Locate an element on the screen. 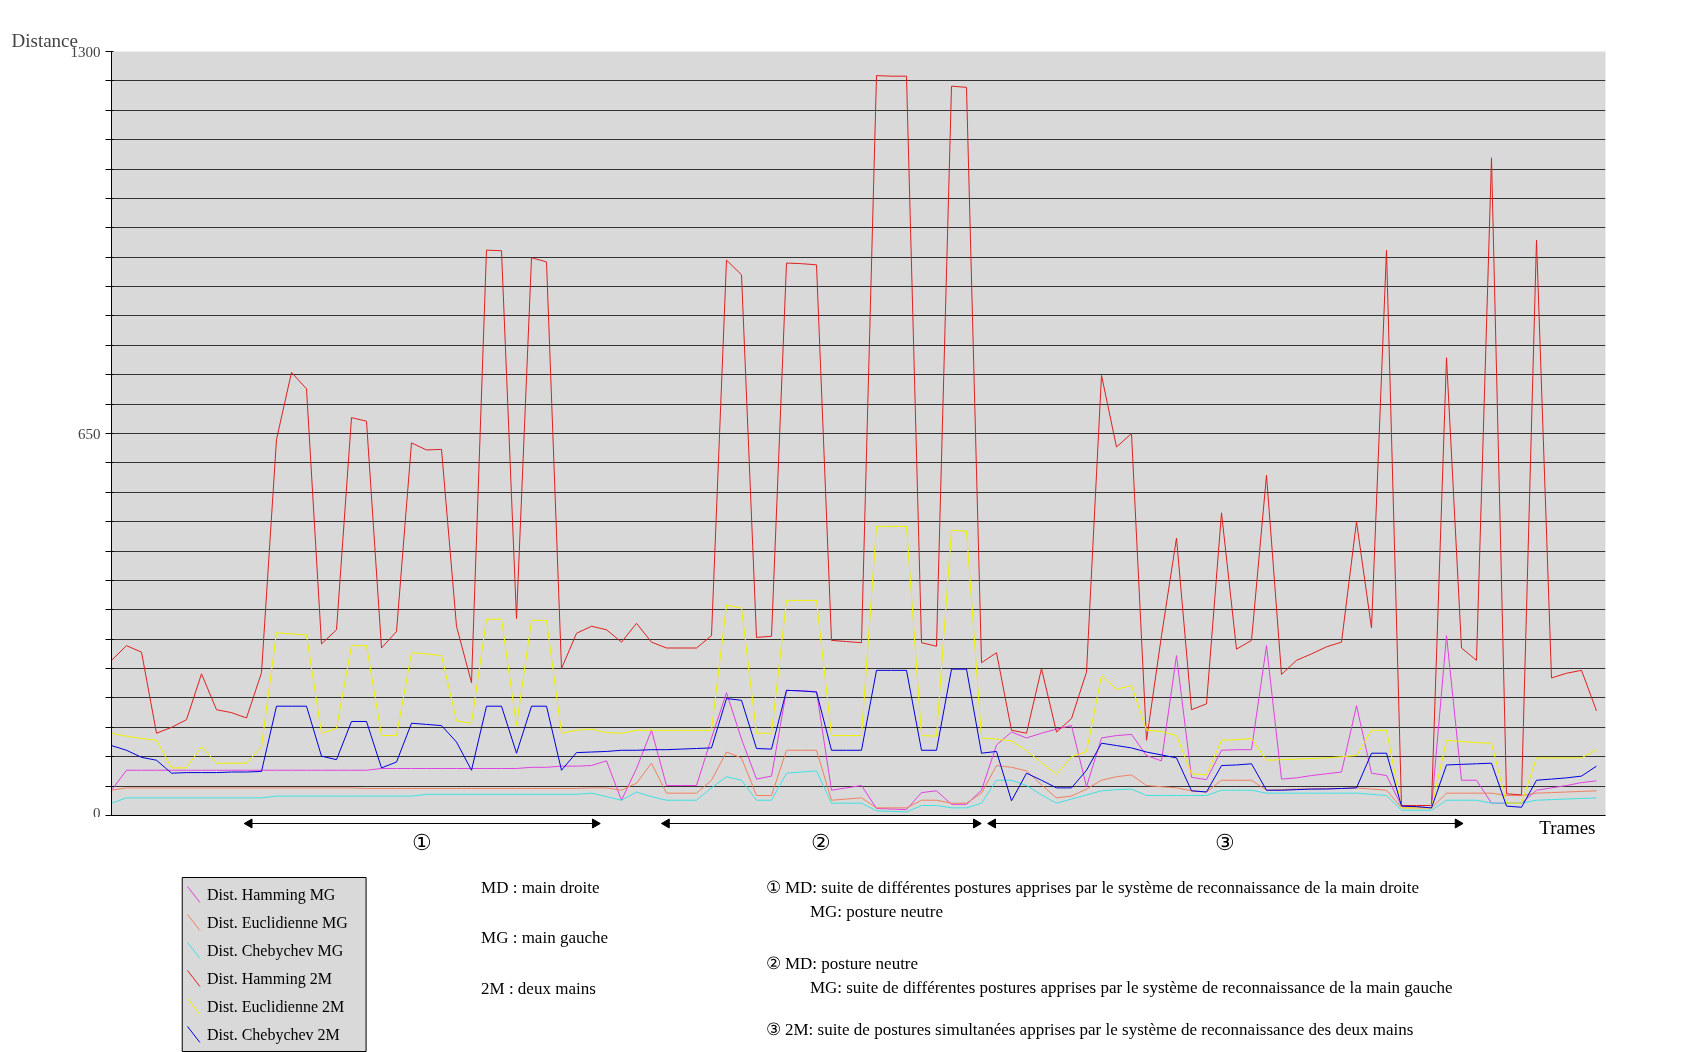 The height and width of the screenshot is (1052, 1690). text: ① is located at coordinates (422, 842).